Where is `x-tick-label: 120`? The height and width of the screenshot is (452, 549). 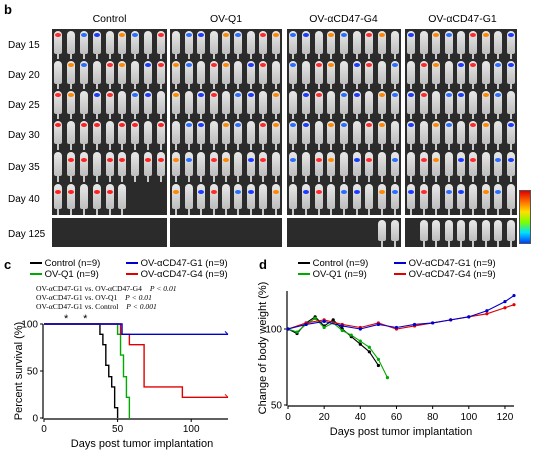
x-tick-label: 120 is located at coordinates (505, 417).